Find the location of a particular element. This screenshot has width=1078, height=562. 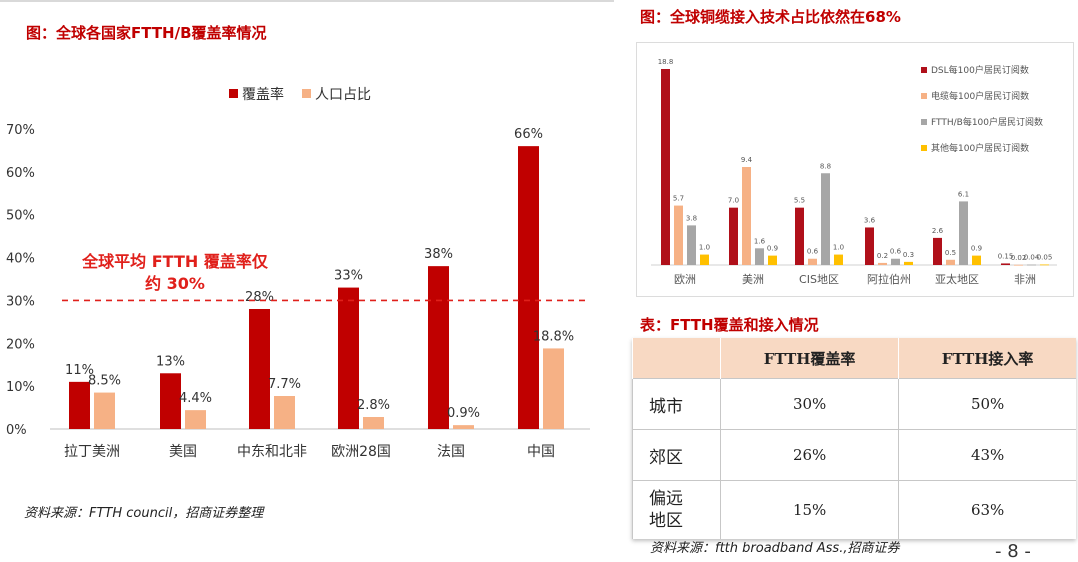

bar-label-cable: 9.4 is located at coordinates (747, 160).